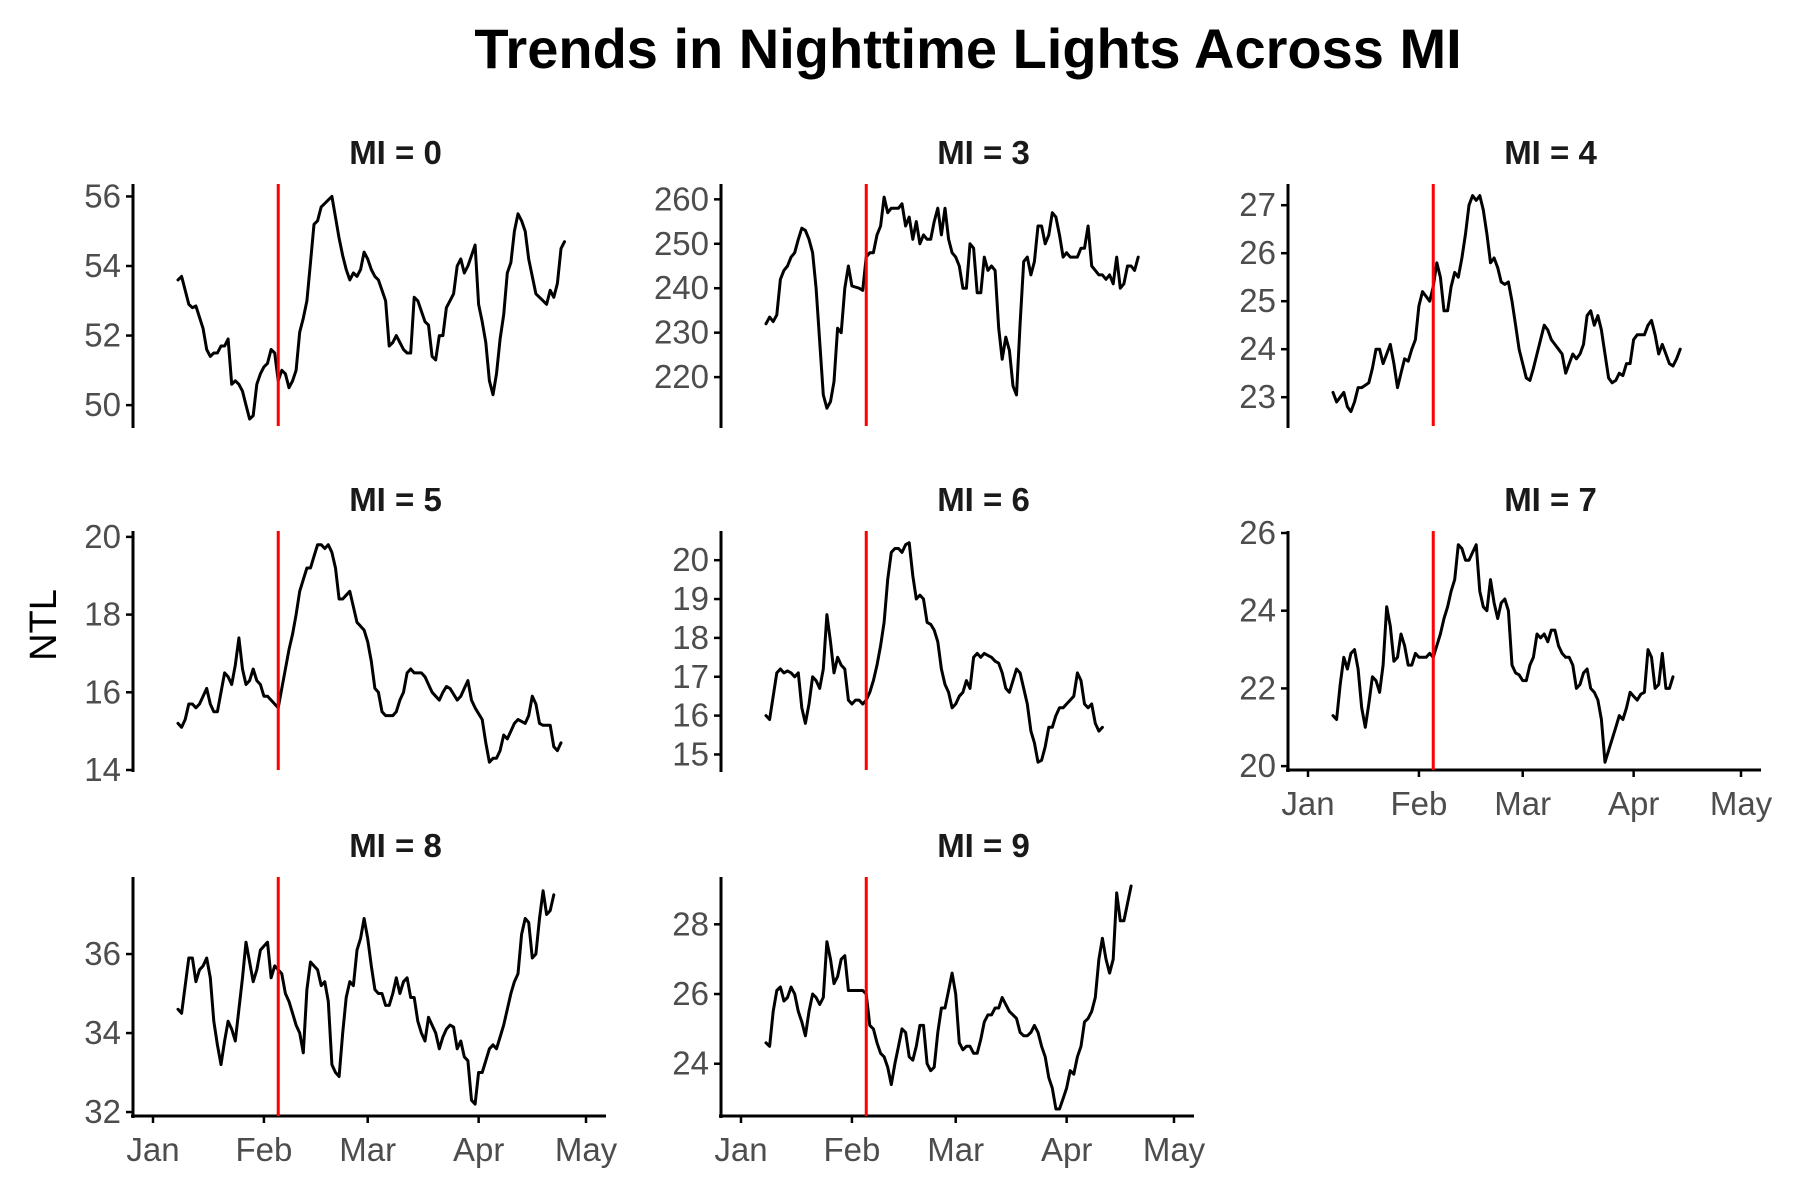 The height and width of the screenshot is (1200, 1800). I want to click on y-tick-label: 25, so click(1257, 300).